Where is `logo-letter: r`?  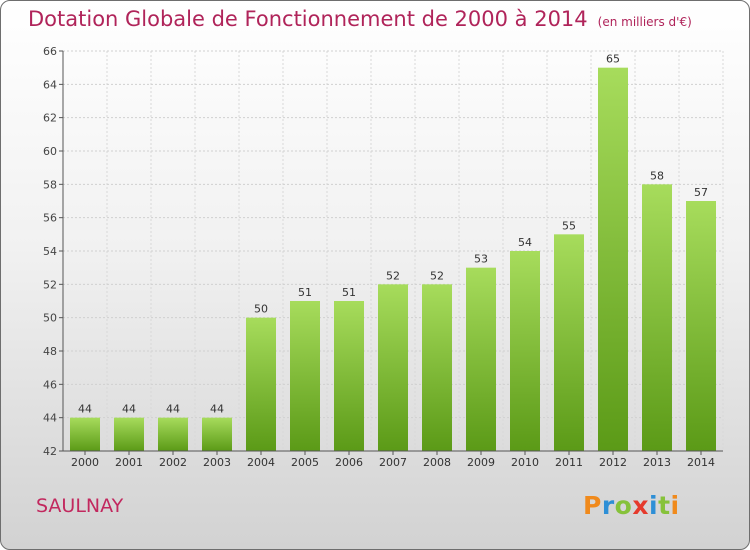 logo-letter: r is located at coordinates (608, 505).